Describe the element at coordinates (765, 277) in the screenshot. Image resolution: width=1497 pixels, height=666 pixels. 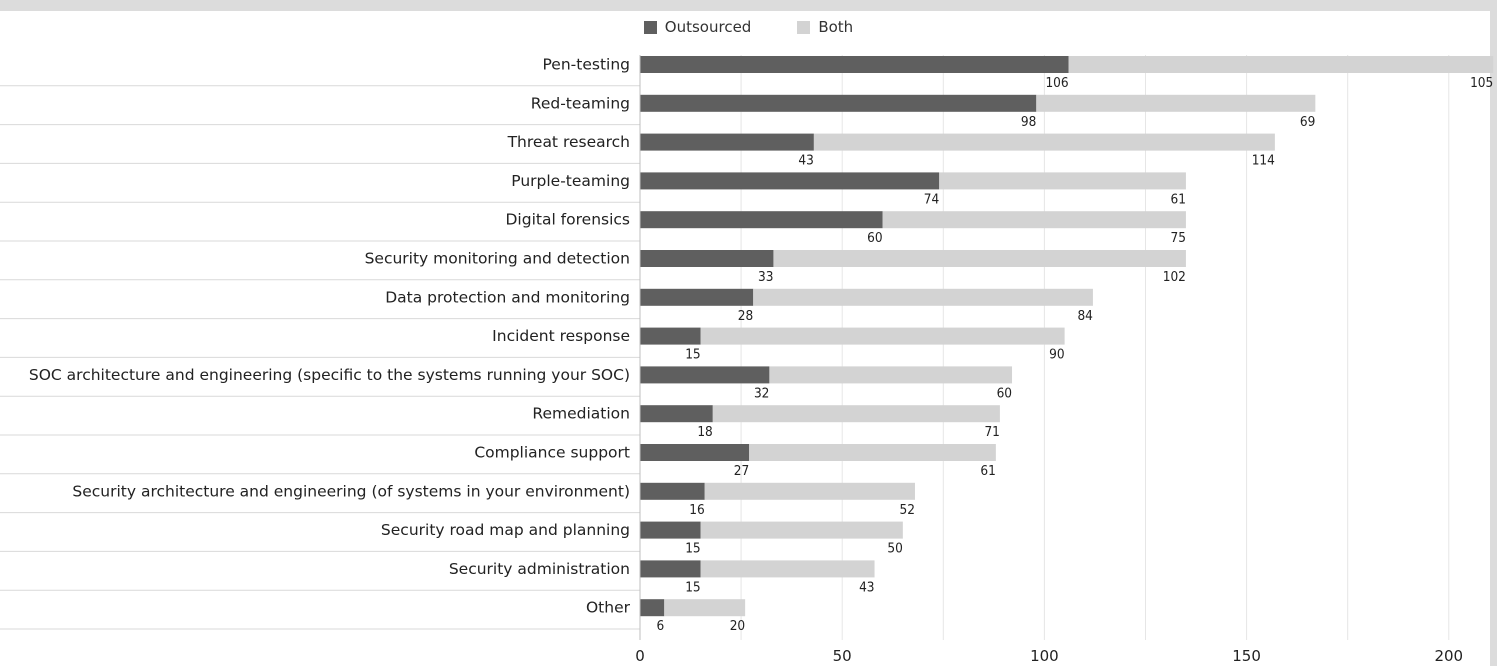
I see `value-label-outsourced: 33` at that location.